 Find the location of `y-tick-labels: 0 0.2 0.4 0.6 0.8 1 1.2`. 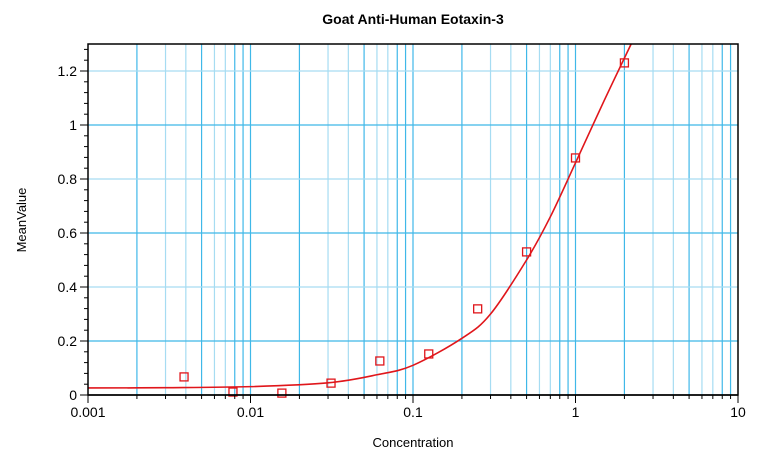

y-tick-labels: 0 0.2 0.4 0.6 0.8 1 1.2 is located at coordinates (68, 233).